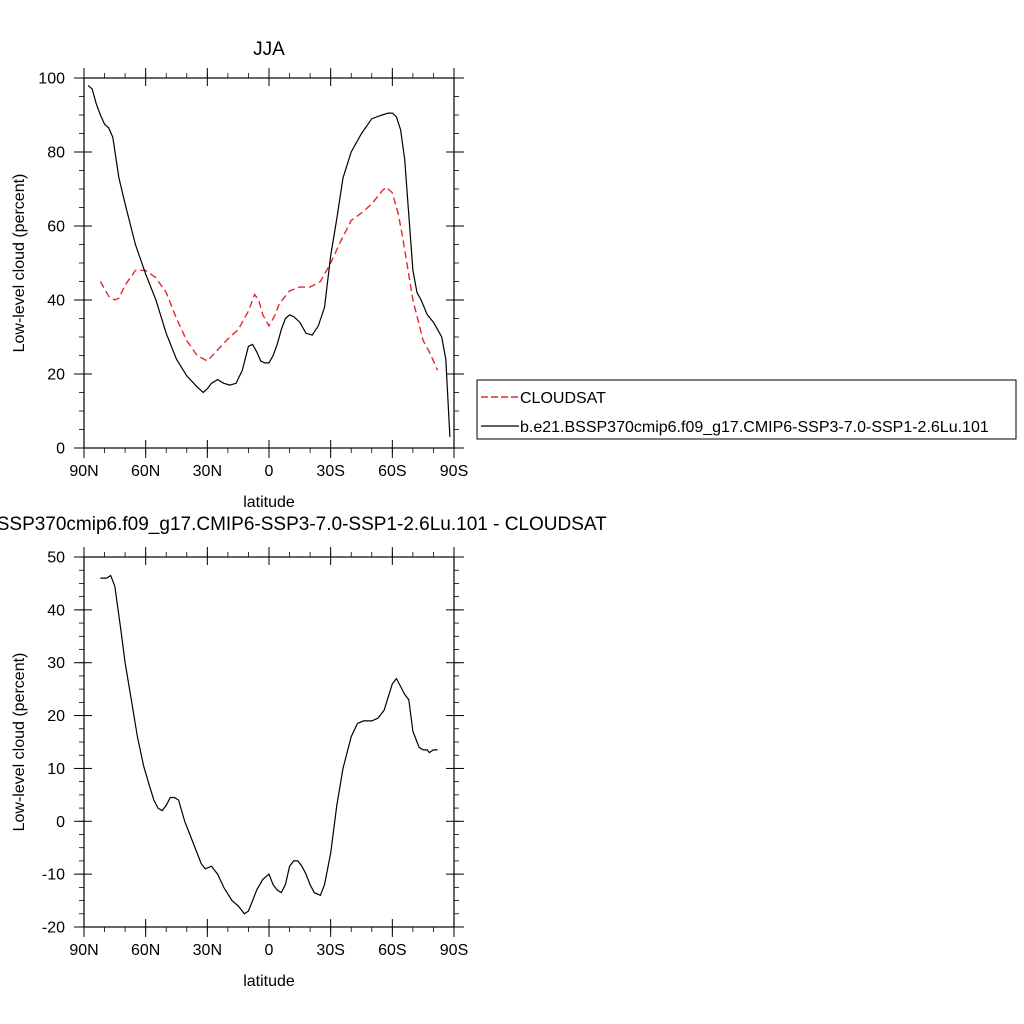 This screenshot has width=1024, height=1024. I want to click on cloudsat-series-line, so click(269, 278).